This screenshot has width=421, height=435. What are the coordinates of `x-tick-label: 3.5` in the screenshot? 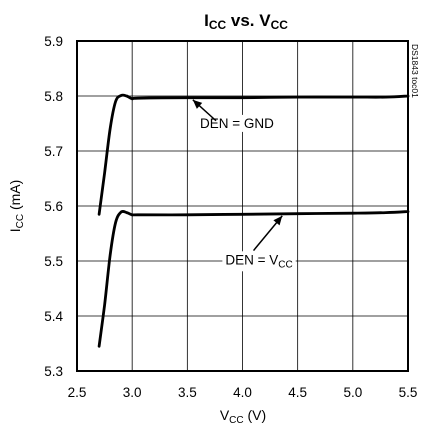 It's located at (187, 392).